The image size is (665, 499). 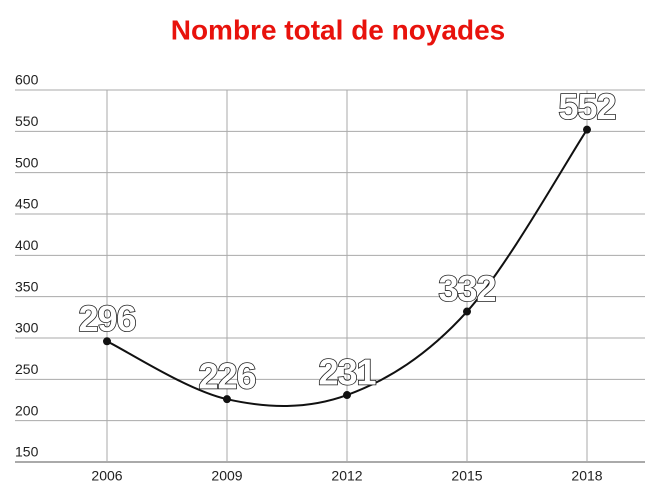 I want to click on x-tick-label: 2012, so click(x=346, y=476).